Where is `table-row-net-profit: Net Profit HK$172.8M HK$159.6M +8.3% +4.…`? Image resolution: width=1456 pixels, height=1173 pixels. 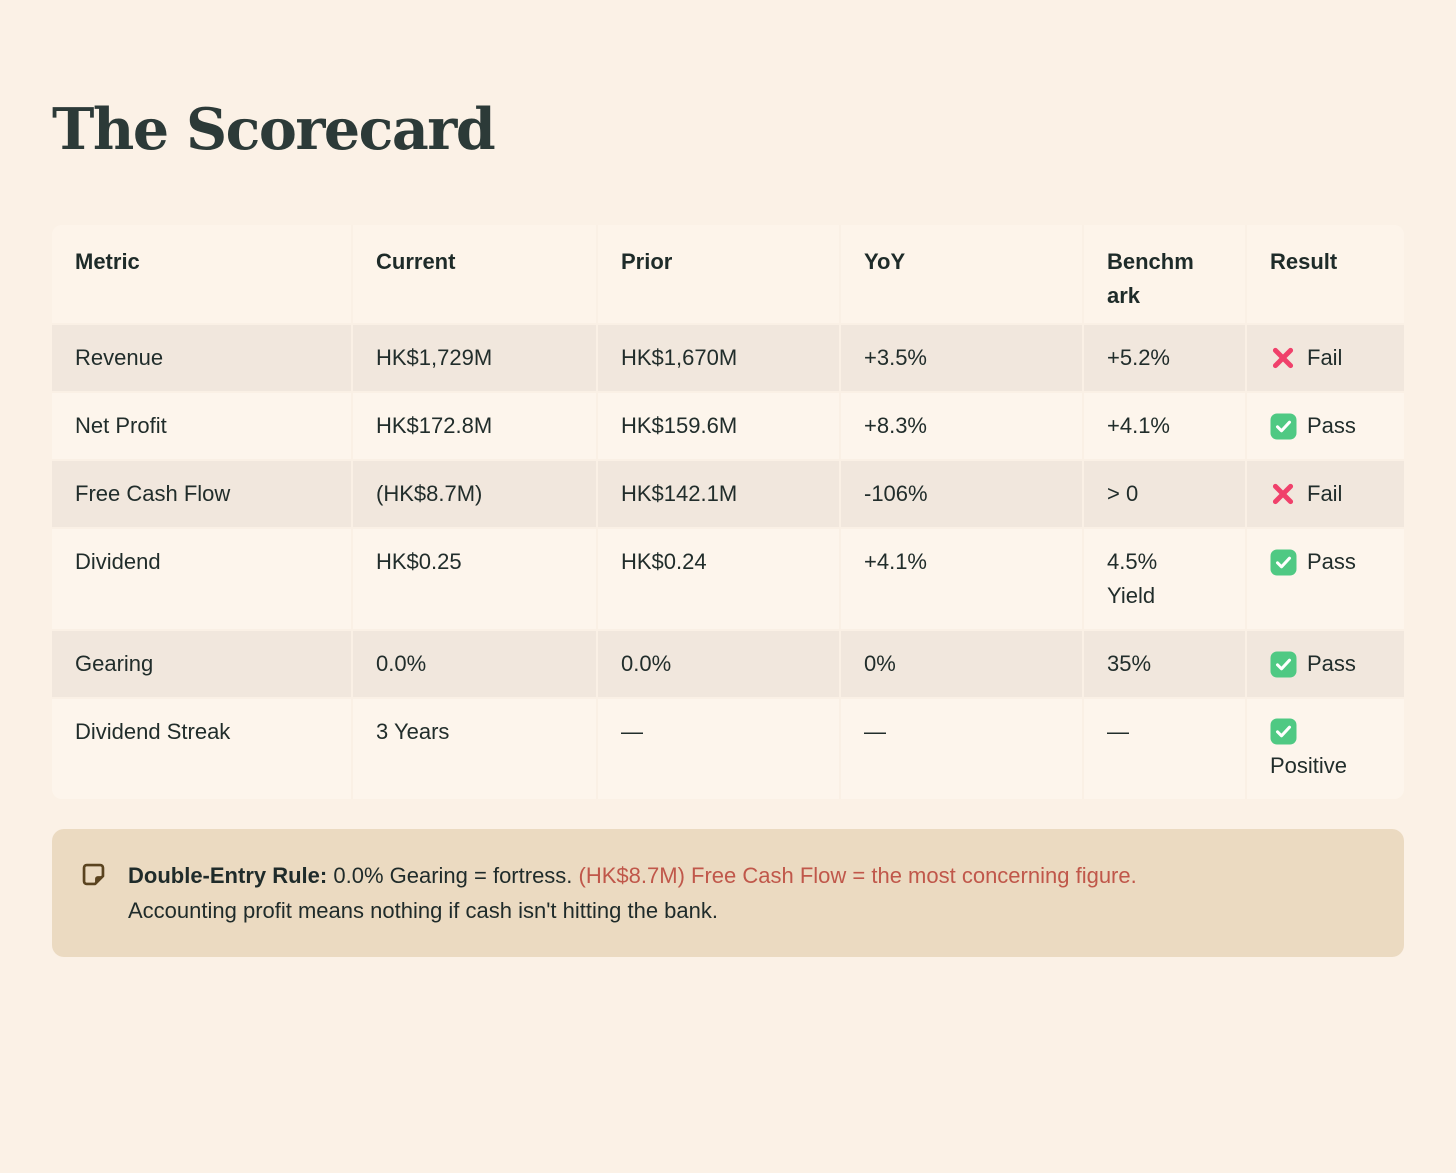 table-row-net-profit: Net Profit HK$172.8M HK$159.6M +8.3% +4.… is located at coordinates (728, 425).